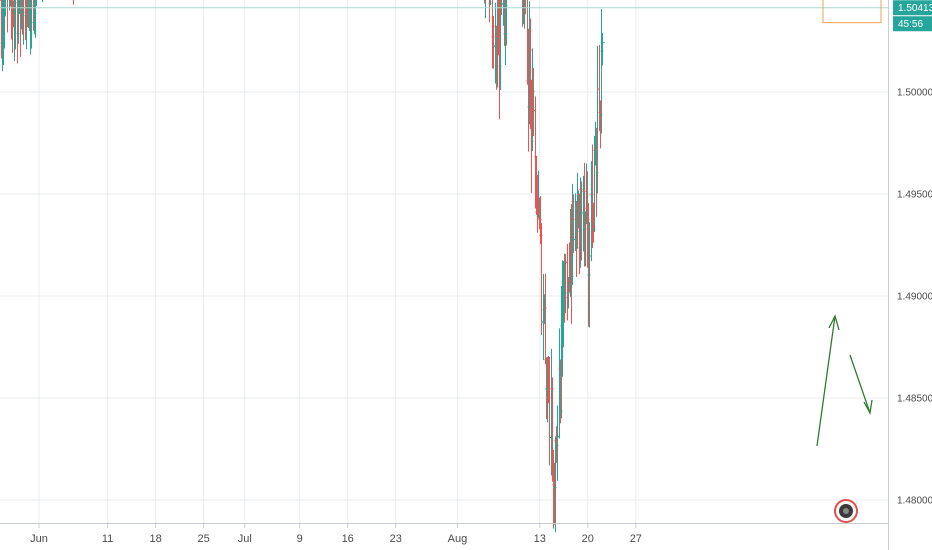 This screenshot has height=550, width=932. Describe the element at coordinates (300, 539) in the screenshot. I see `x-tick-label: 9` at that location.